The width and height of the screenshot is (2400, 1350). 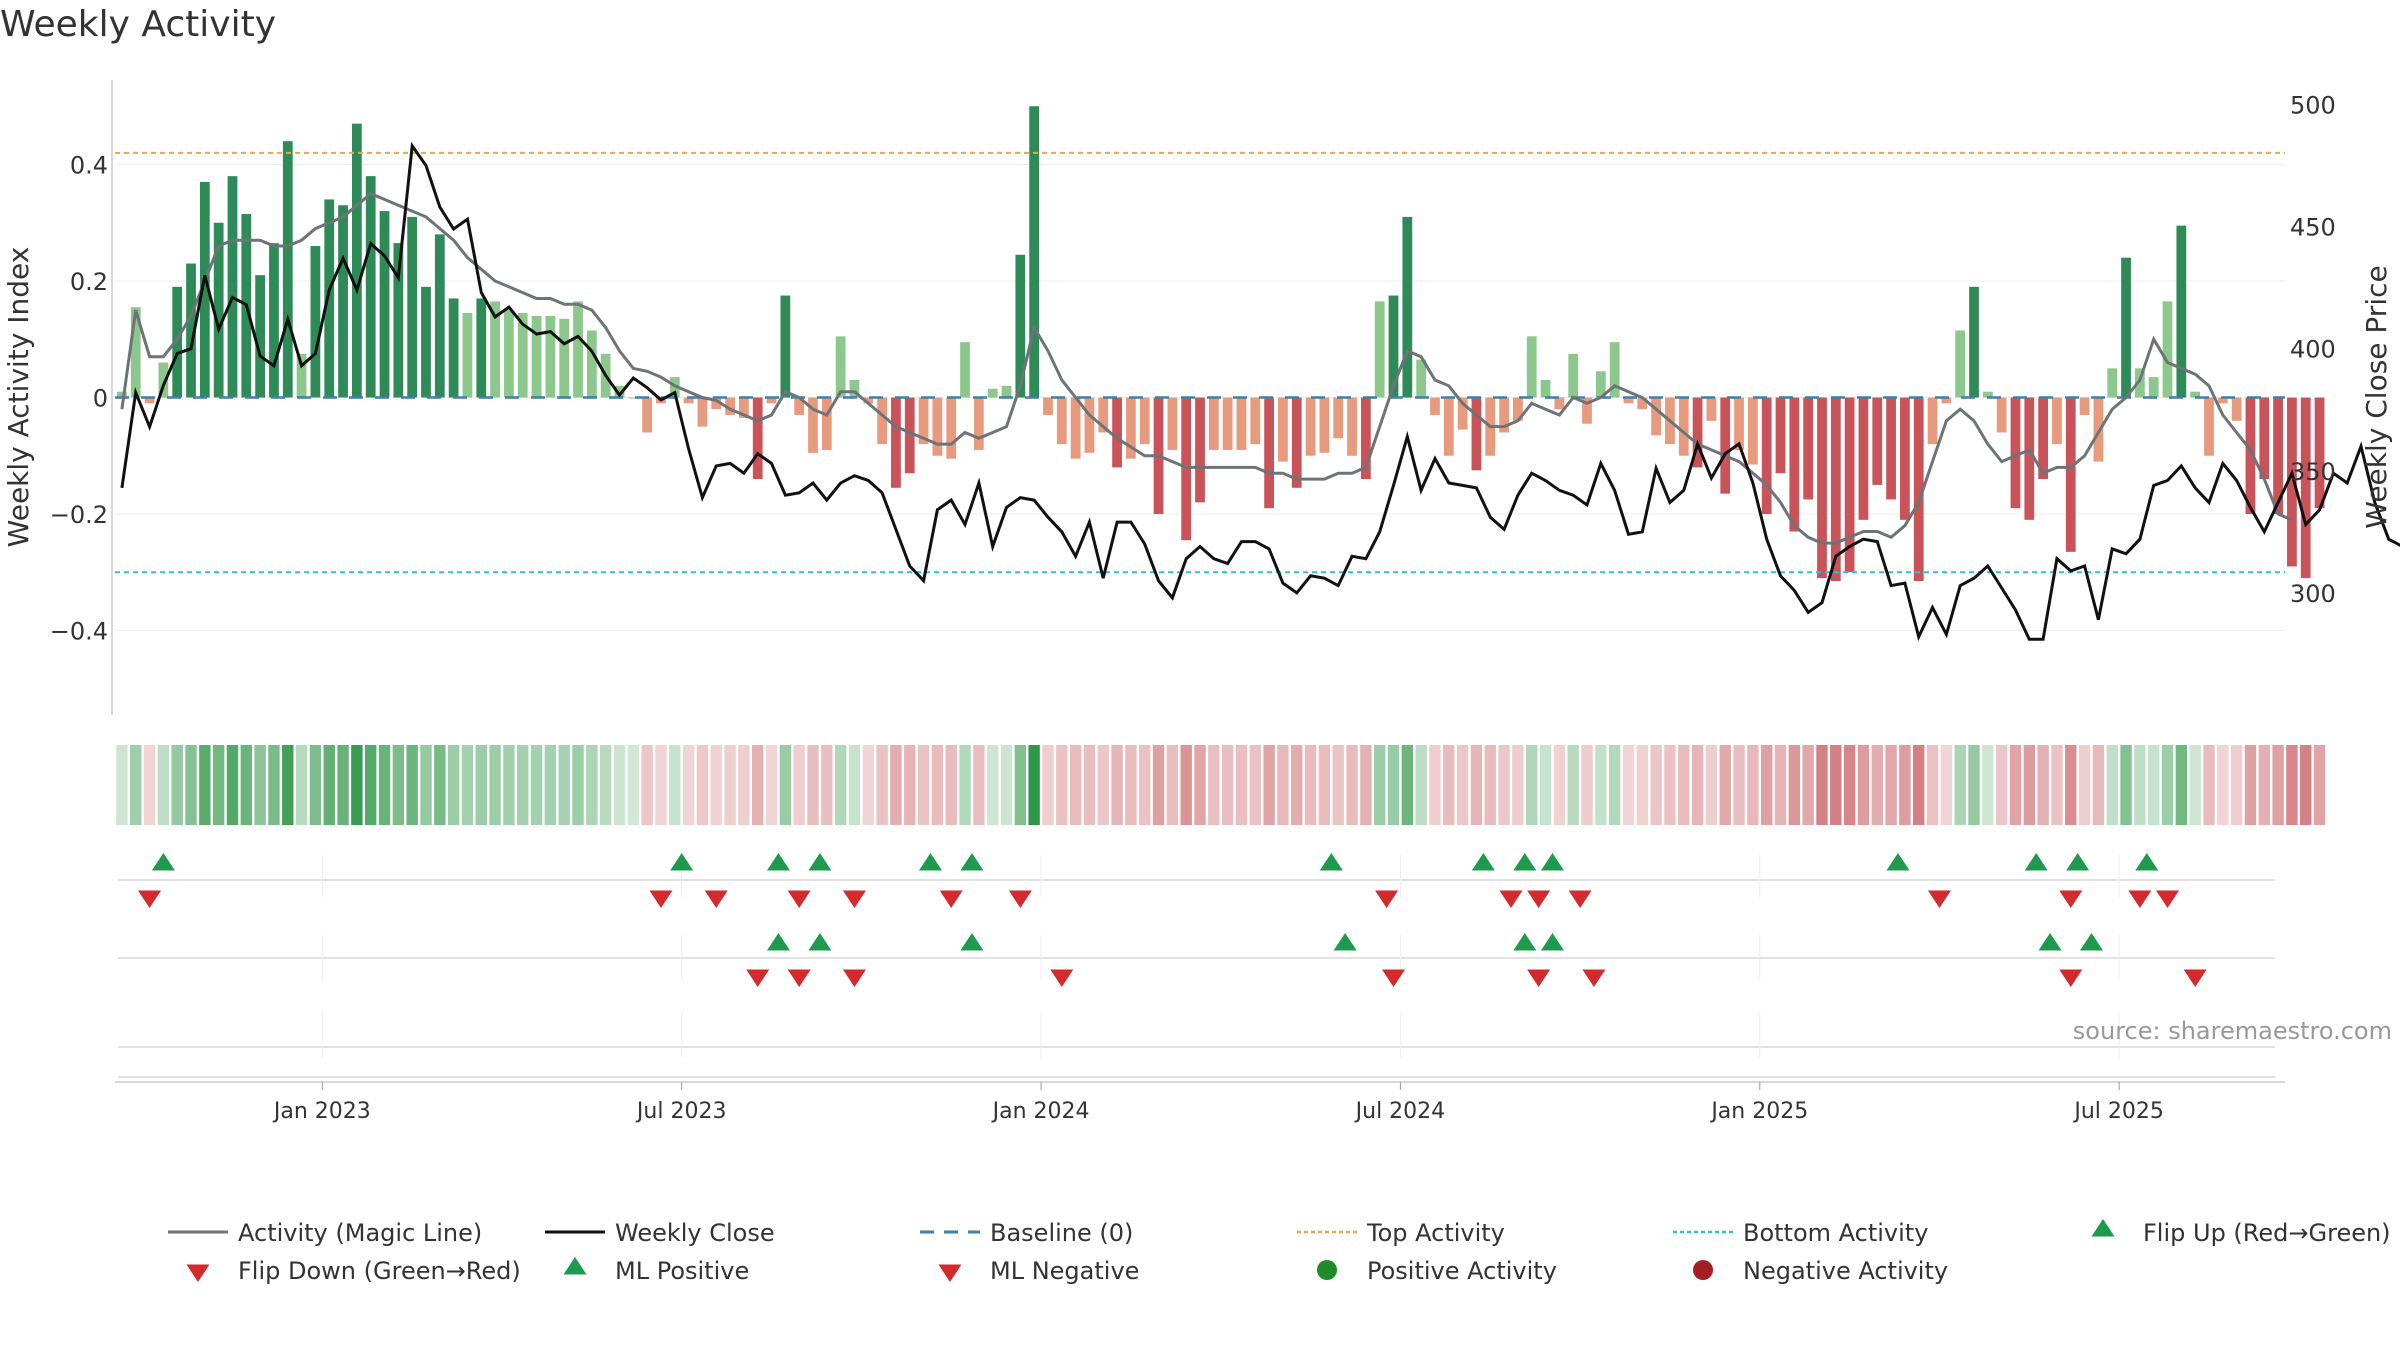 I want to click on legend-label: Activity (Magic Line), so click(x=360, y=1233).